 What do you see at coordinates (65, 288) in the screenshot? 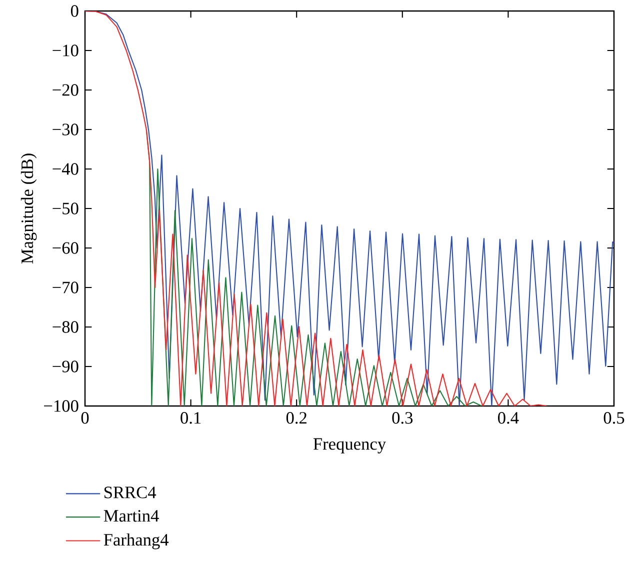
I see `y-tick-label: −70` at bounding box center [65, 288].